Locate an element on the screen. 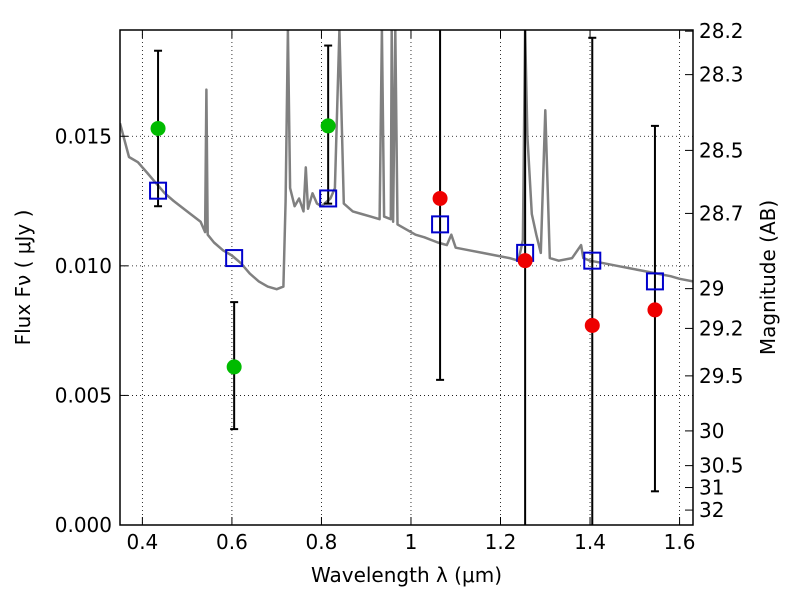 This screenshot has height=600, width=800. y-tick-label: 0.010 is located at coordinates (83, 266).